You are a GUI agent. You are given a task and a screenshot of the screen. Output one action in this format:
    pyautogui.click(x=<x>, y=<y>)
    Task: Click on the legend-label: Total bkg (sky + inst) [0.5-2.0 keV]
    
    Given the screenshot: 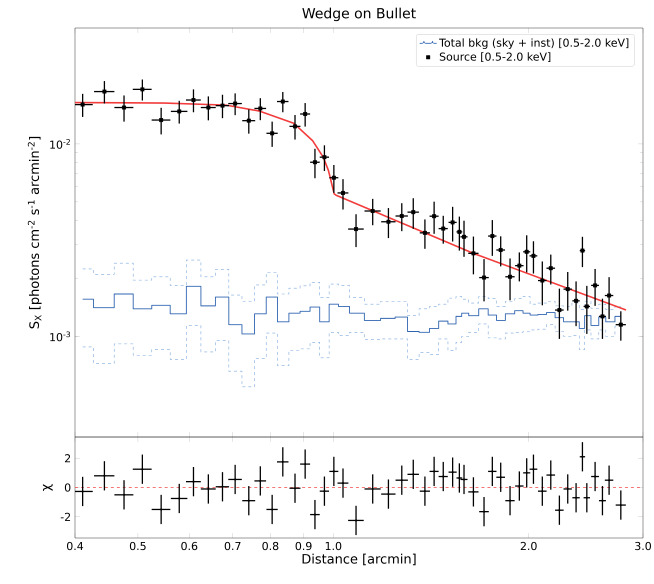 What is the action you would take?
    pyautogui.click(x=533, y=43)
    